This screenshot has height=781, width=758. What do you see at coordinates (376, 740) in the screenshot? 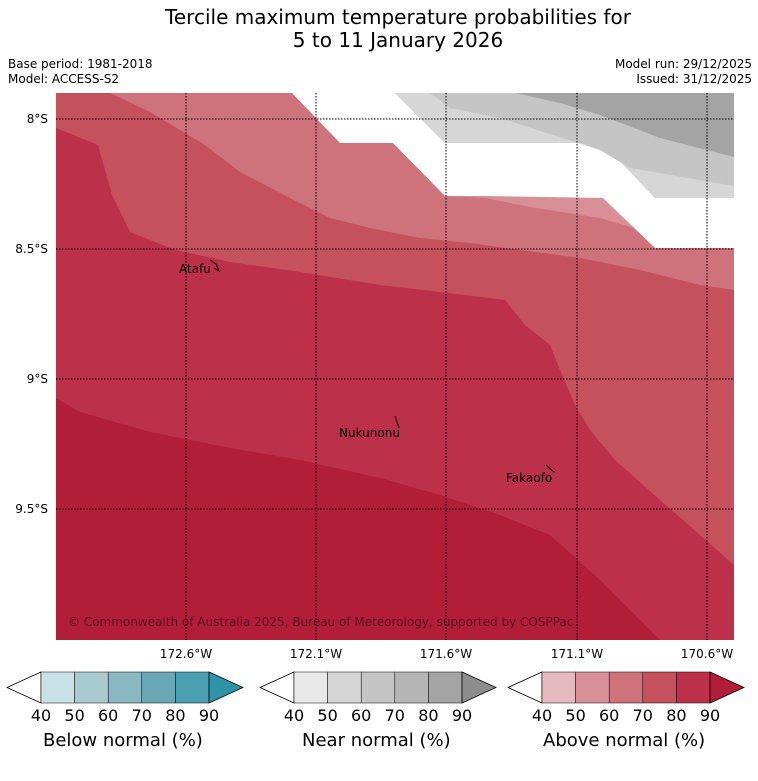
I see `colorbar-label-near: Near normal (%)` at bounding box center [376, 740].